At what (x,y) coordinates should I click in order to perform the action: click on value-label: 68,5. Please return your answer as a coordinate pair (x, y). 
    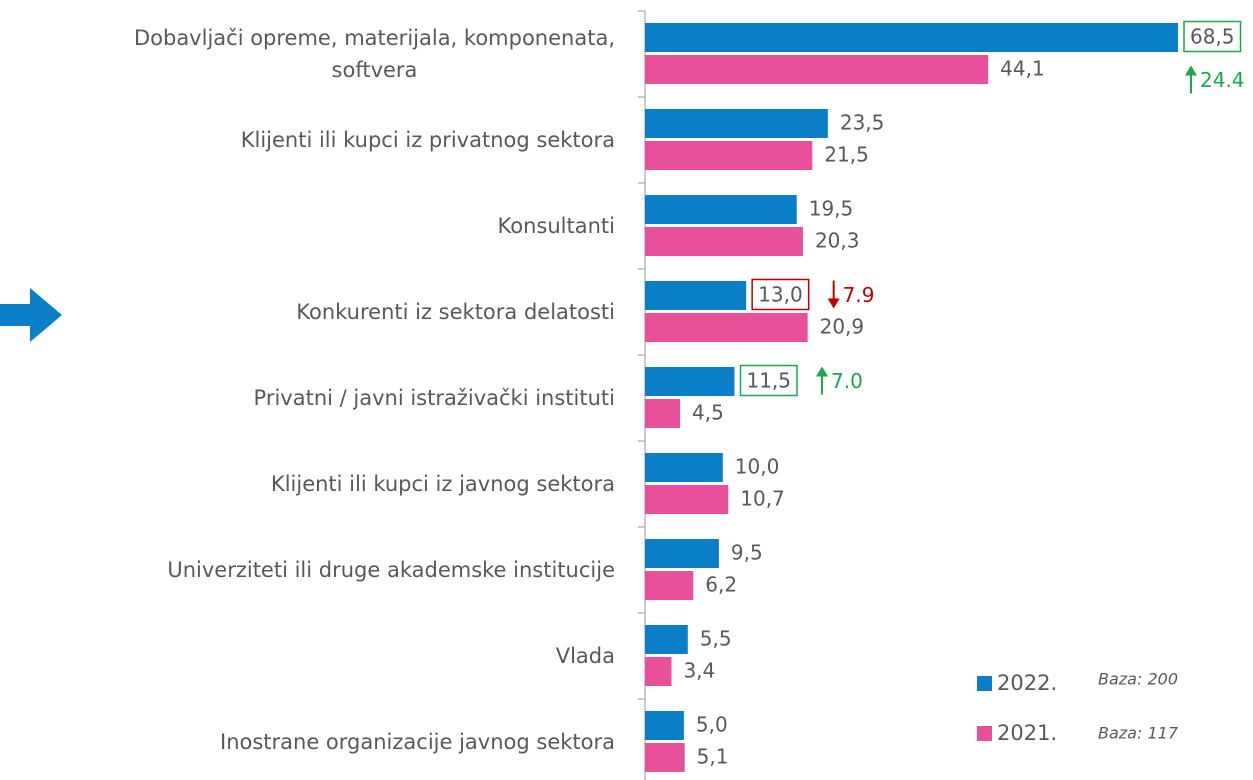
    Looking at the image, I should click on (1212, 37).